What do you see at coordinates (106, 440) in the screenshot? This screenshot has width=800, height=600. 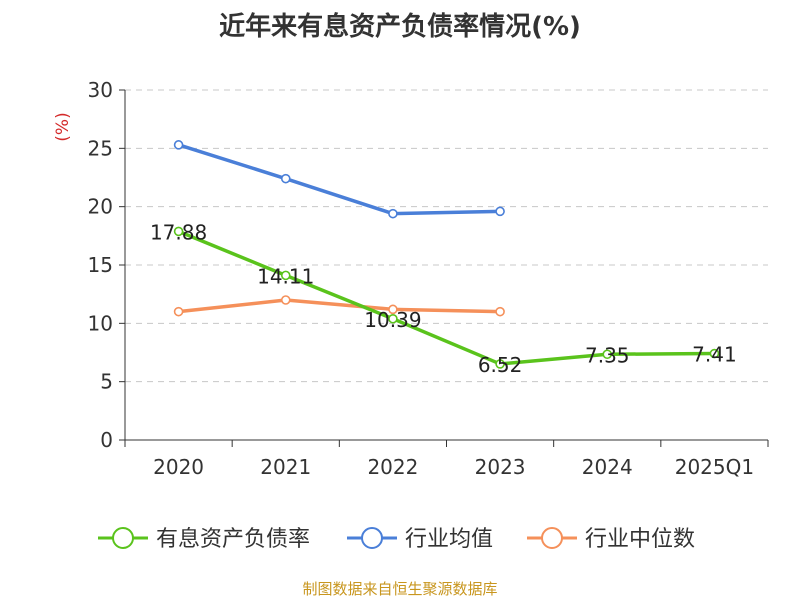 I see `y-tick-label: 0` at bounding box center [106, 440].